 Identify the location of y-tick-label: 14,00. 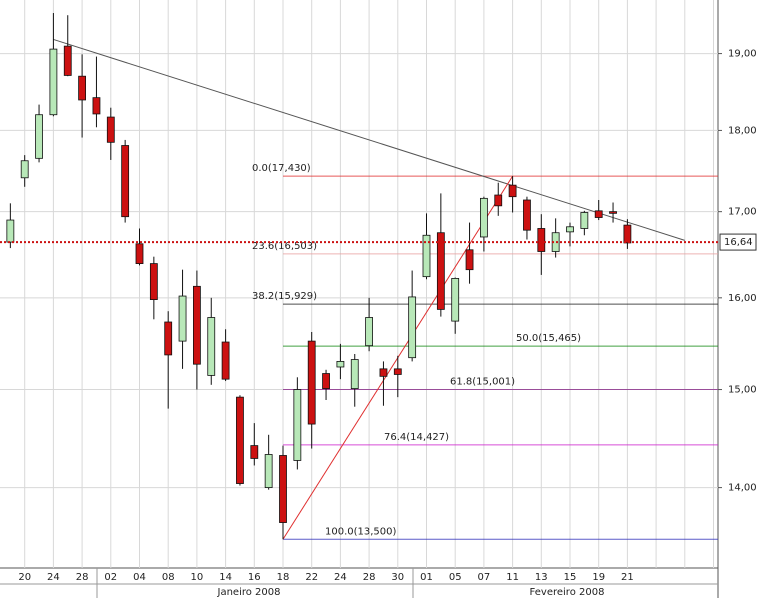
(742, 488).